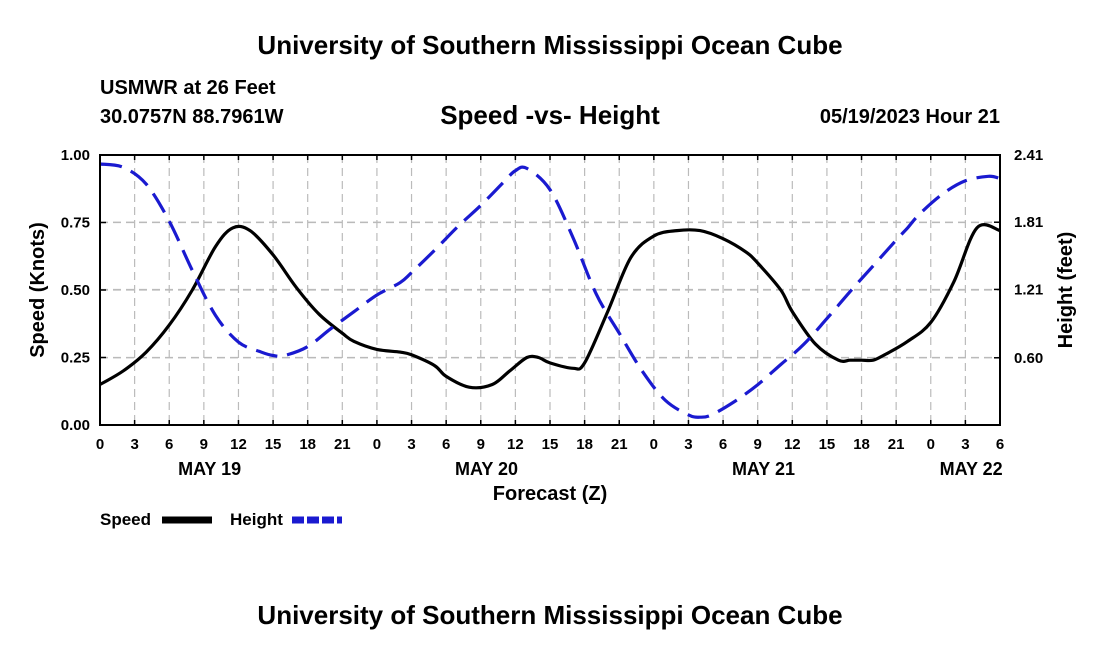  I want to click on y-tick-label: 0.50, so click(75, 290).